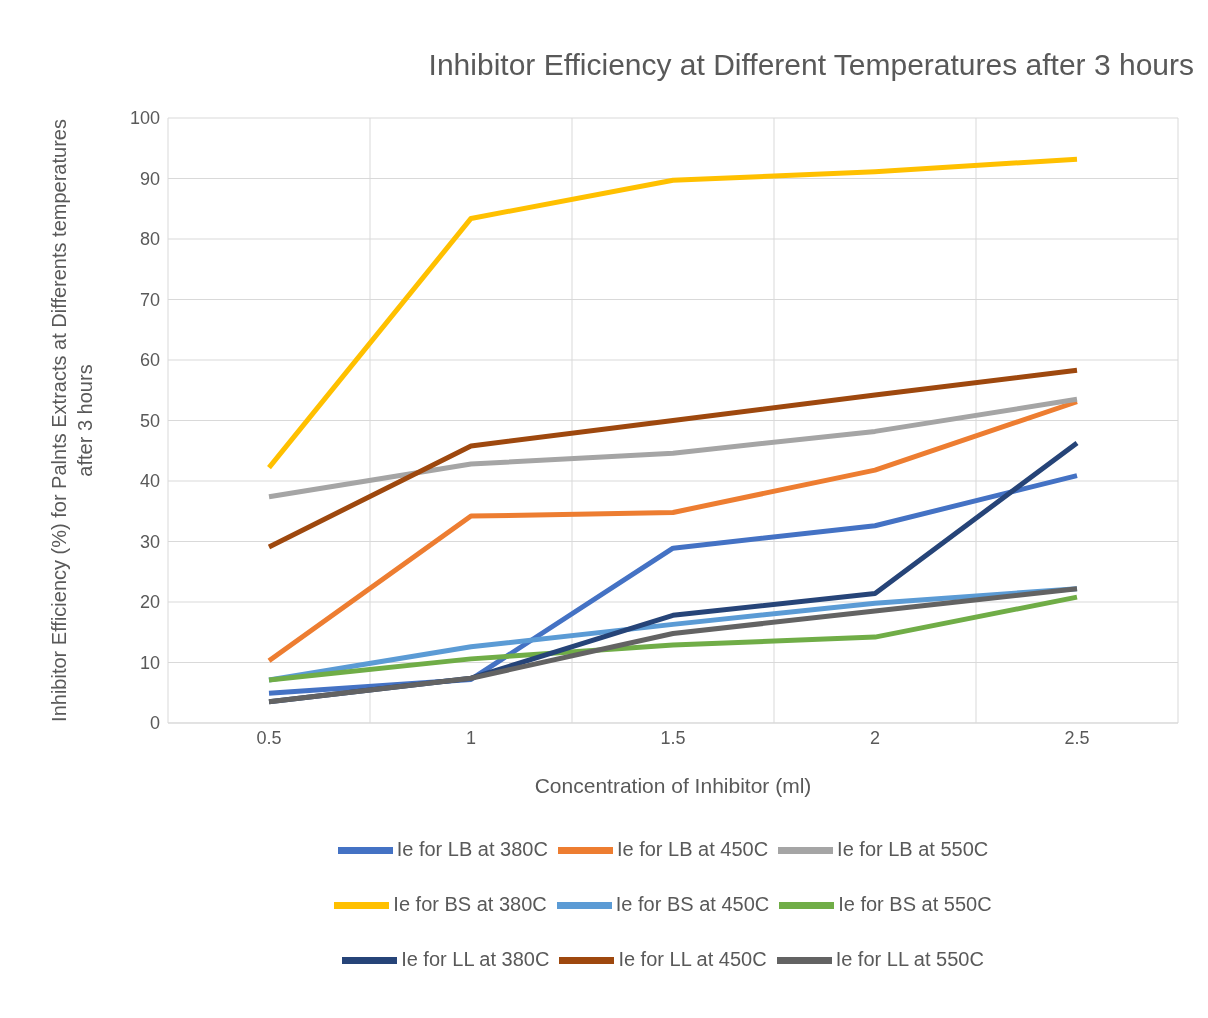 Image resolution: width=1208 pixels, height=1018 pixels. I want to click on y-tick-label: 50, so click(149, 420).